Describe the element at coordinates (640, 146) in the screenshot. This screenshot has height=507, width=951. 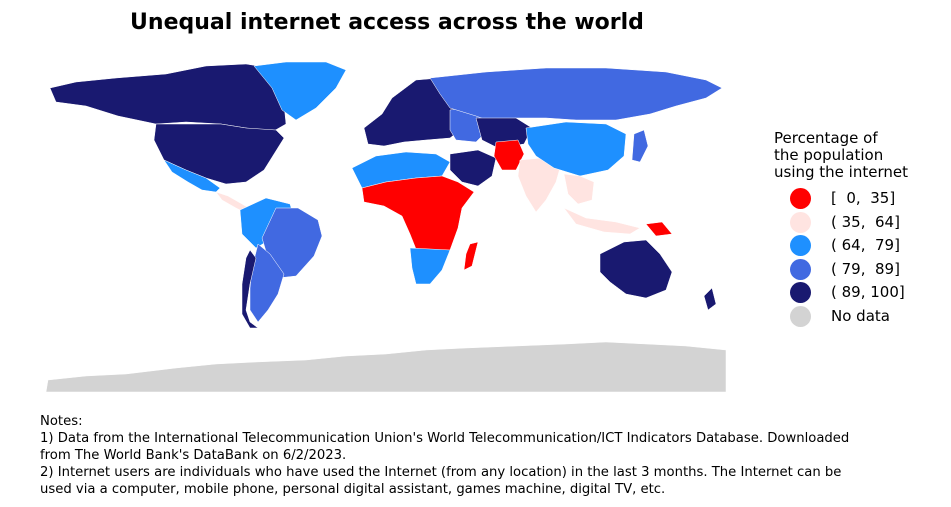
I see `region-japan` at that location.